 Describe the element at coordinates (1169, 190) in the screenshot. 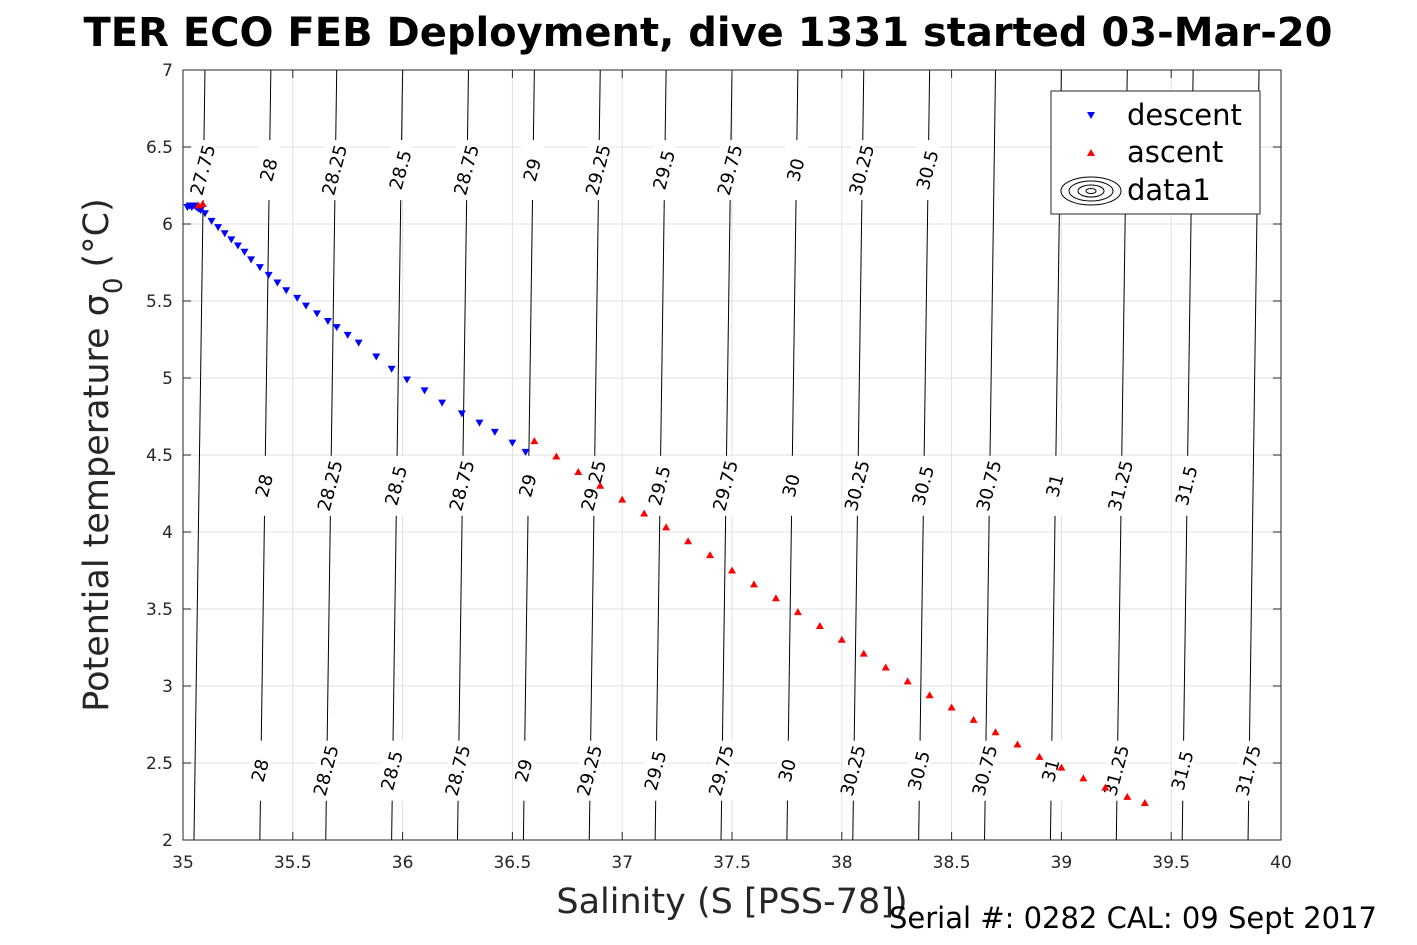

I see `legend-contour-label: data1` at that location.